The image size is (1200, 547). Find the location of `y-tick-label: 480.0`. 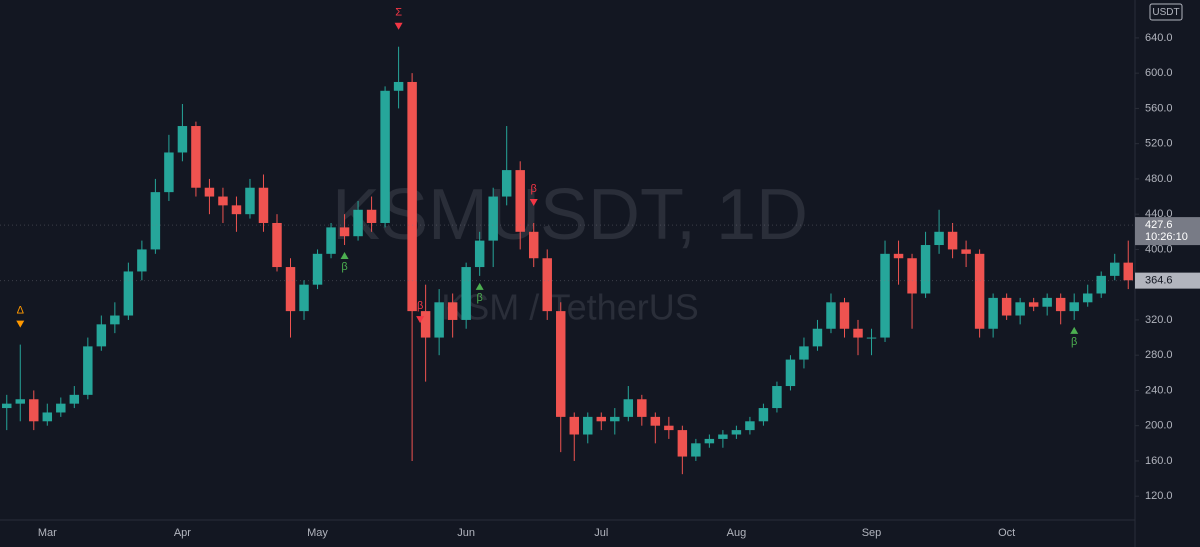

y-tick-label: 480.0 is located at coordinates (1159, 179).